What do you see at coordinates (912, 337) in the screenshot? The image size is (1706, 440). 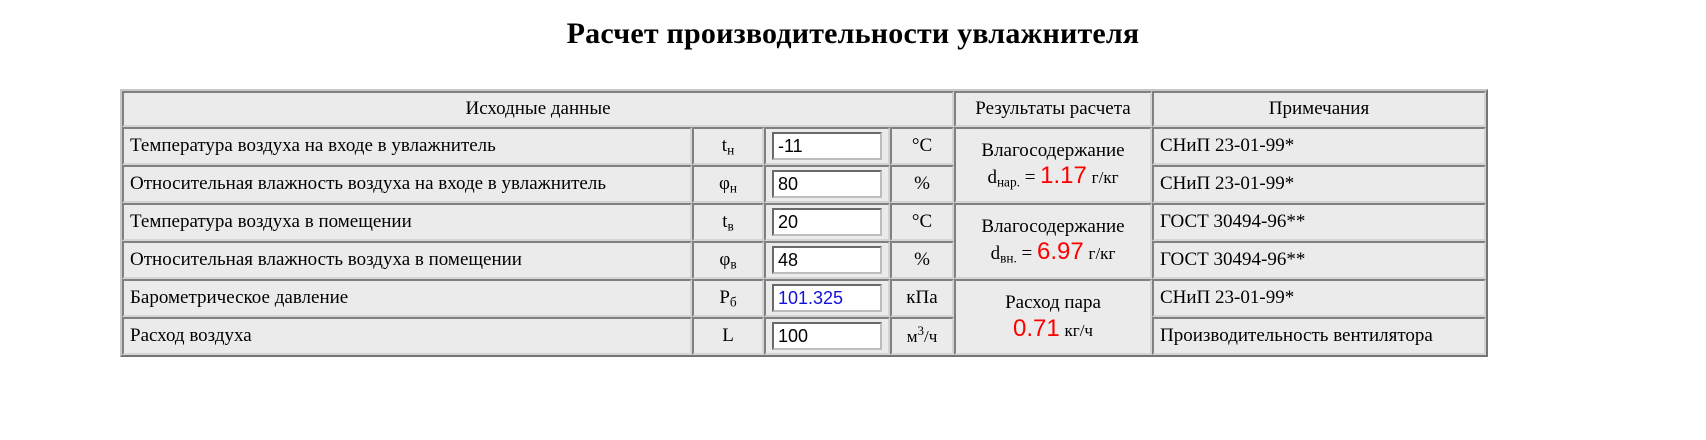 I see `unit-base: м` at bounding box center [912, 337].